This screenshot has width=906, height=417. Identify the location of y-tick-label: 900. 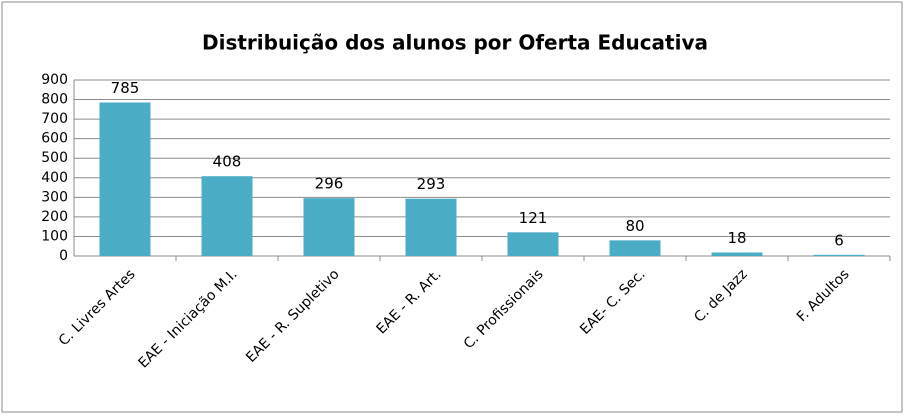
(54, 80).